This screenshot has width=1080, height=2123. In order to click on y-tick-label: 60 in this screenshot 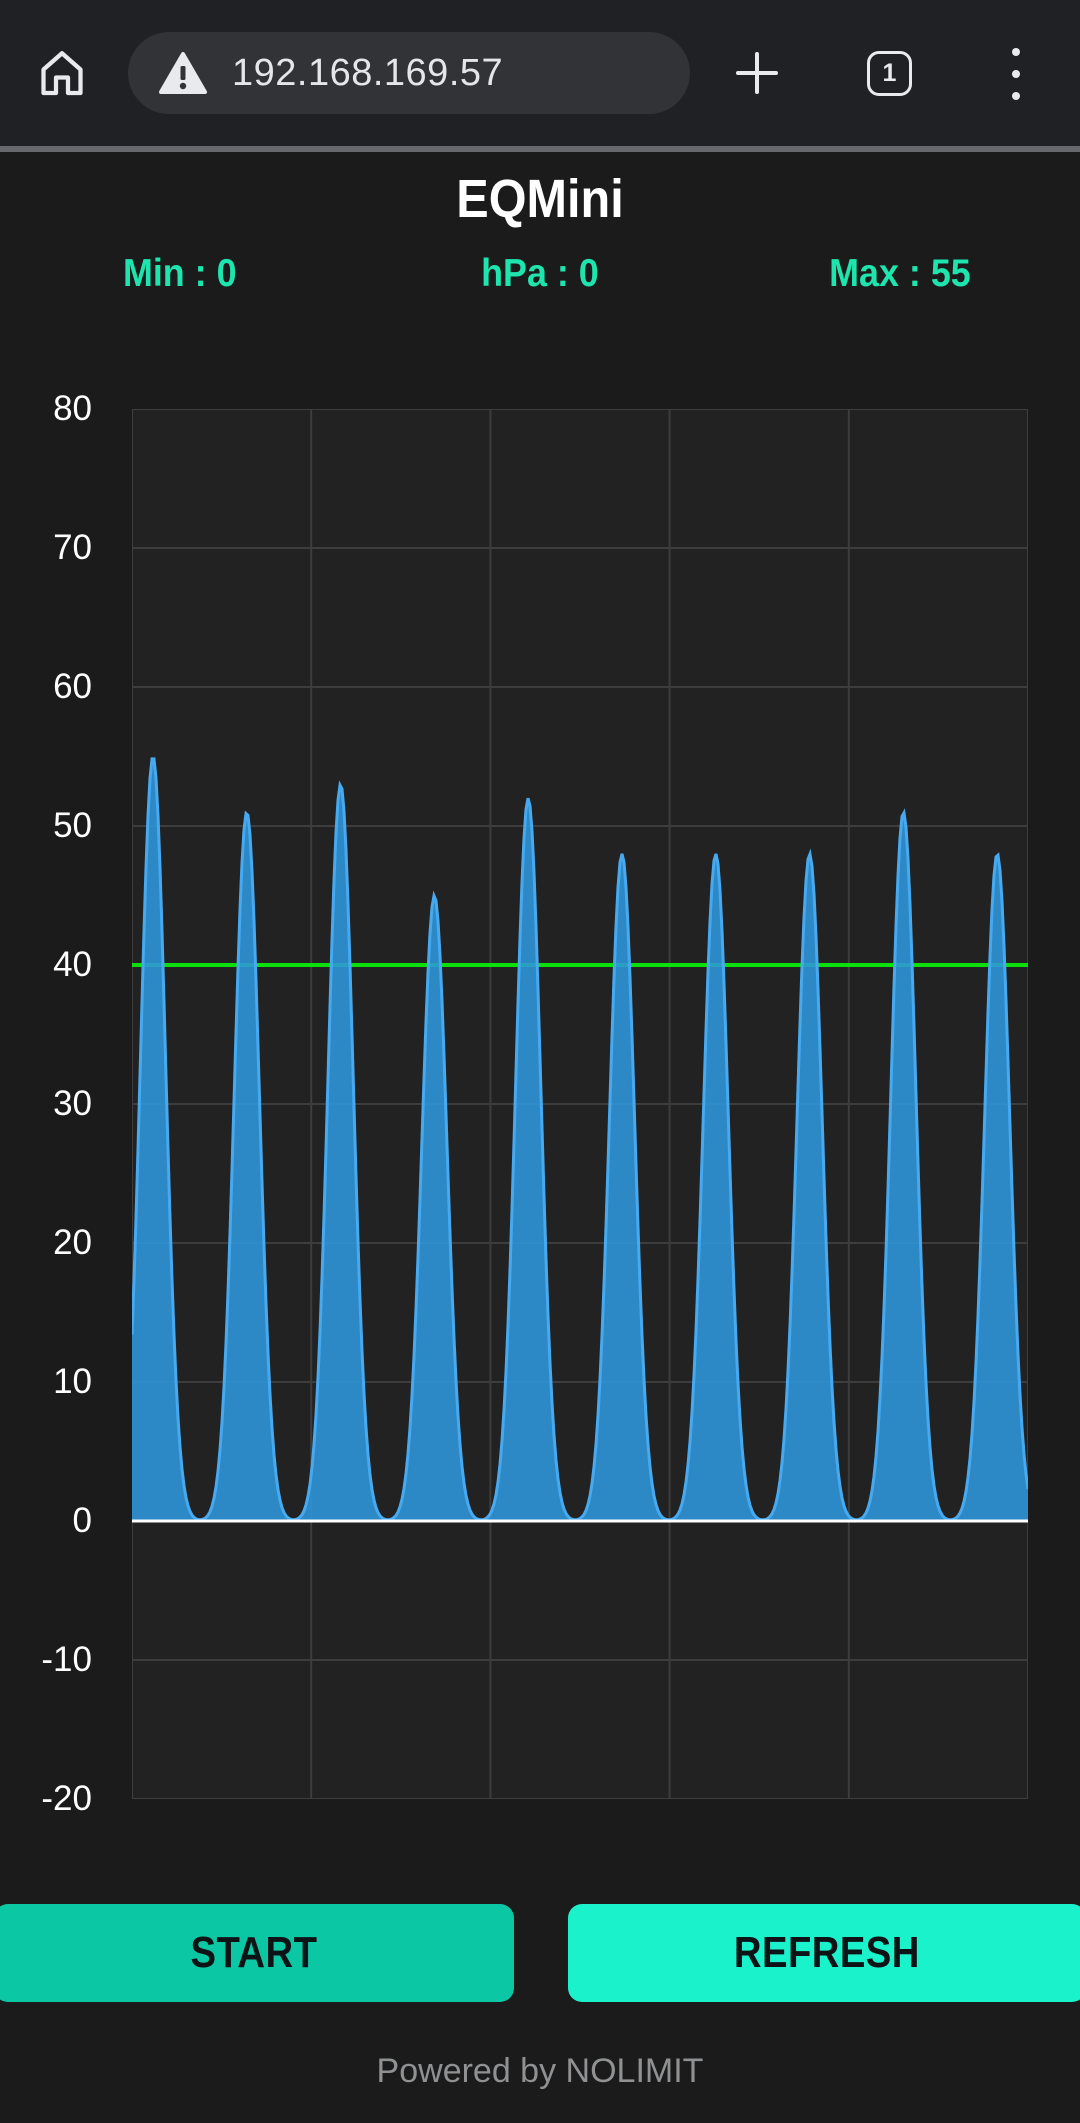, I will do `click(72, 686)`.